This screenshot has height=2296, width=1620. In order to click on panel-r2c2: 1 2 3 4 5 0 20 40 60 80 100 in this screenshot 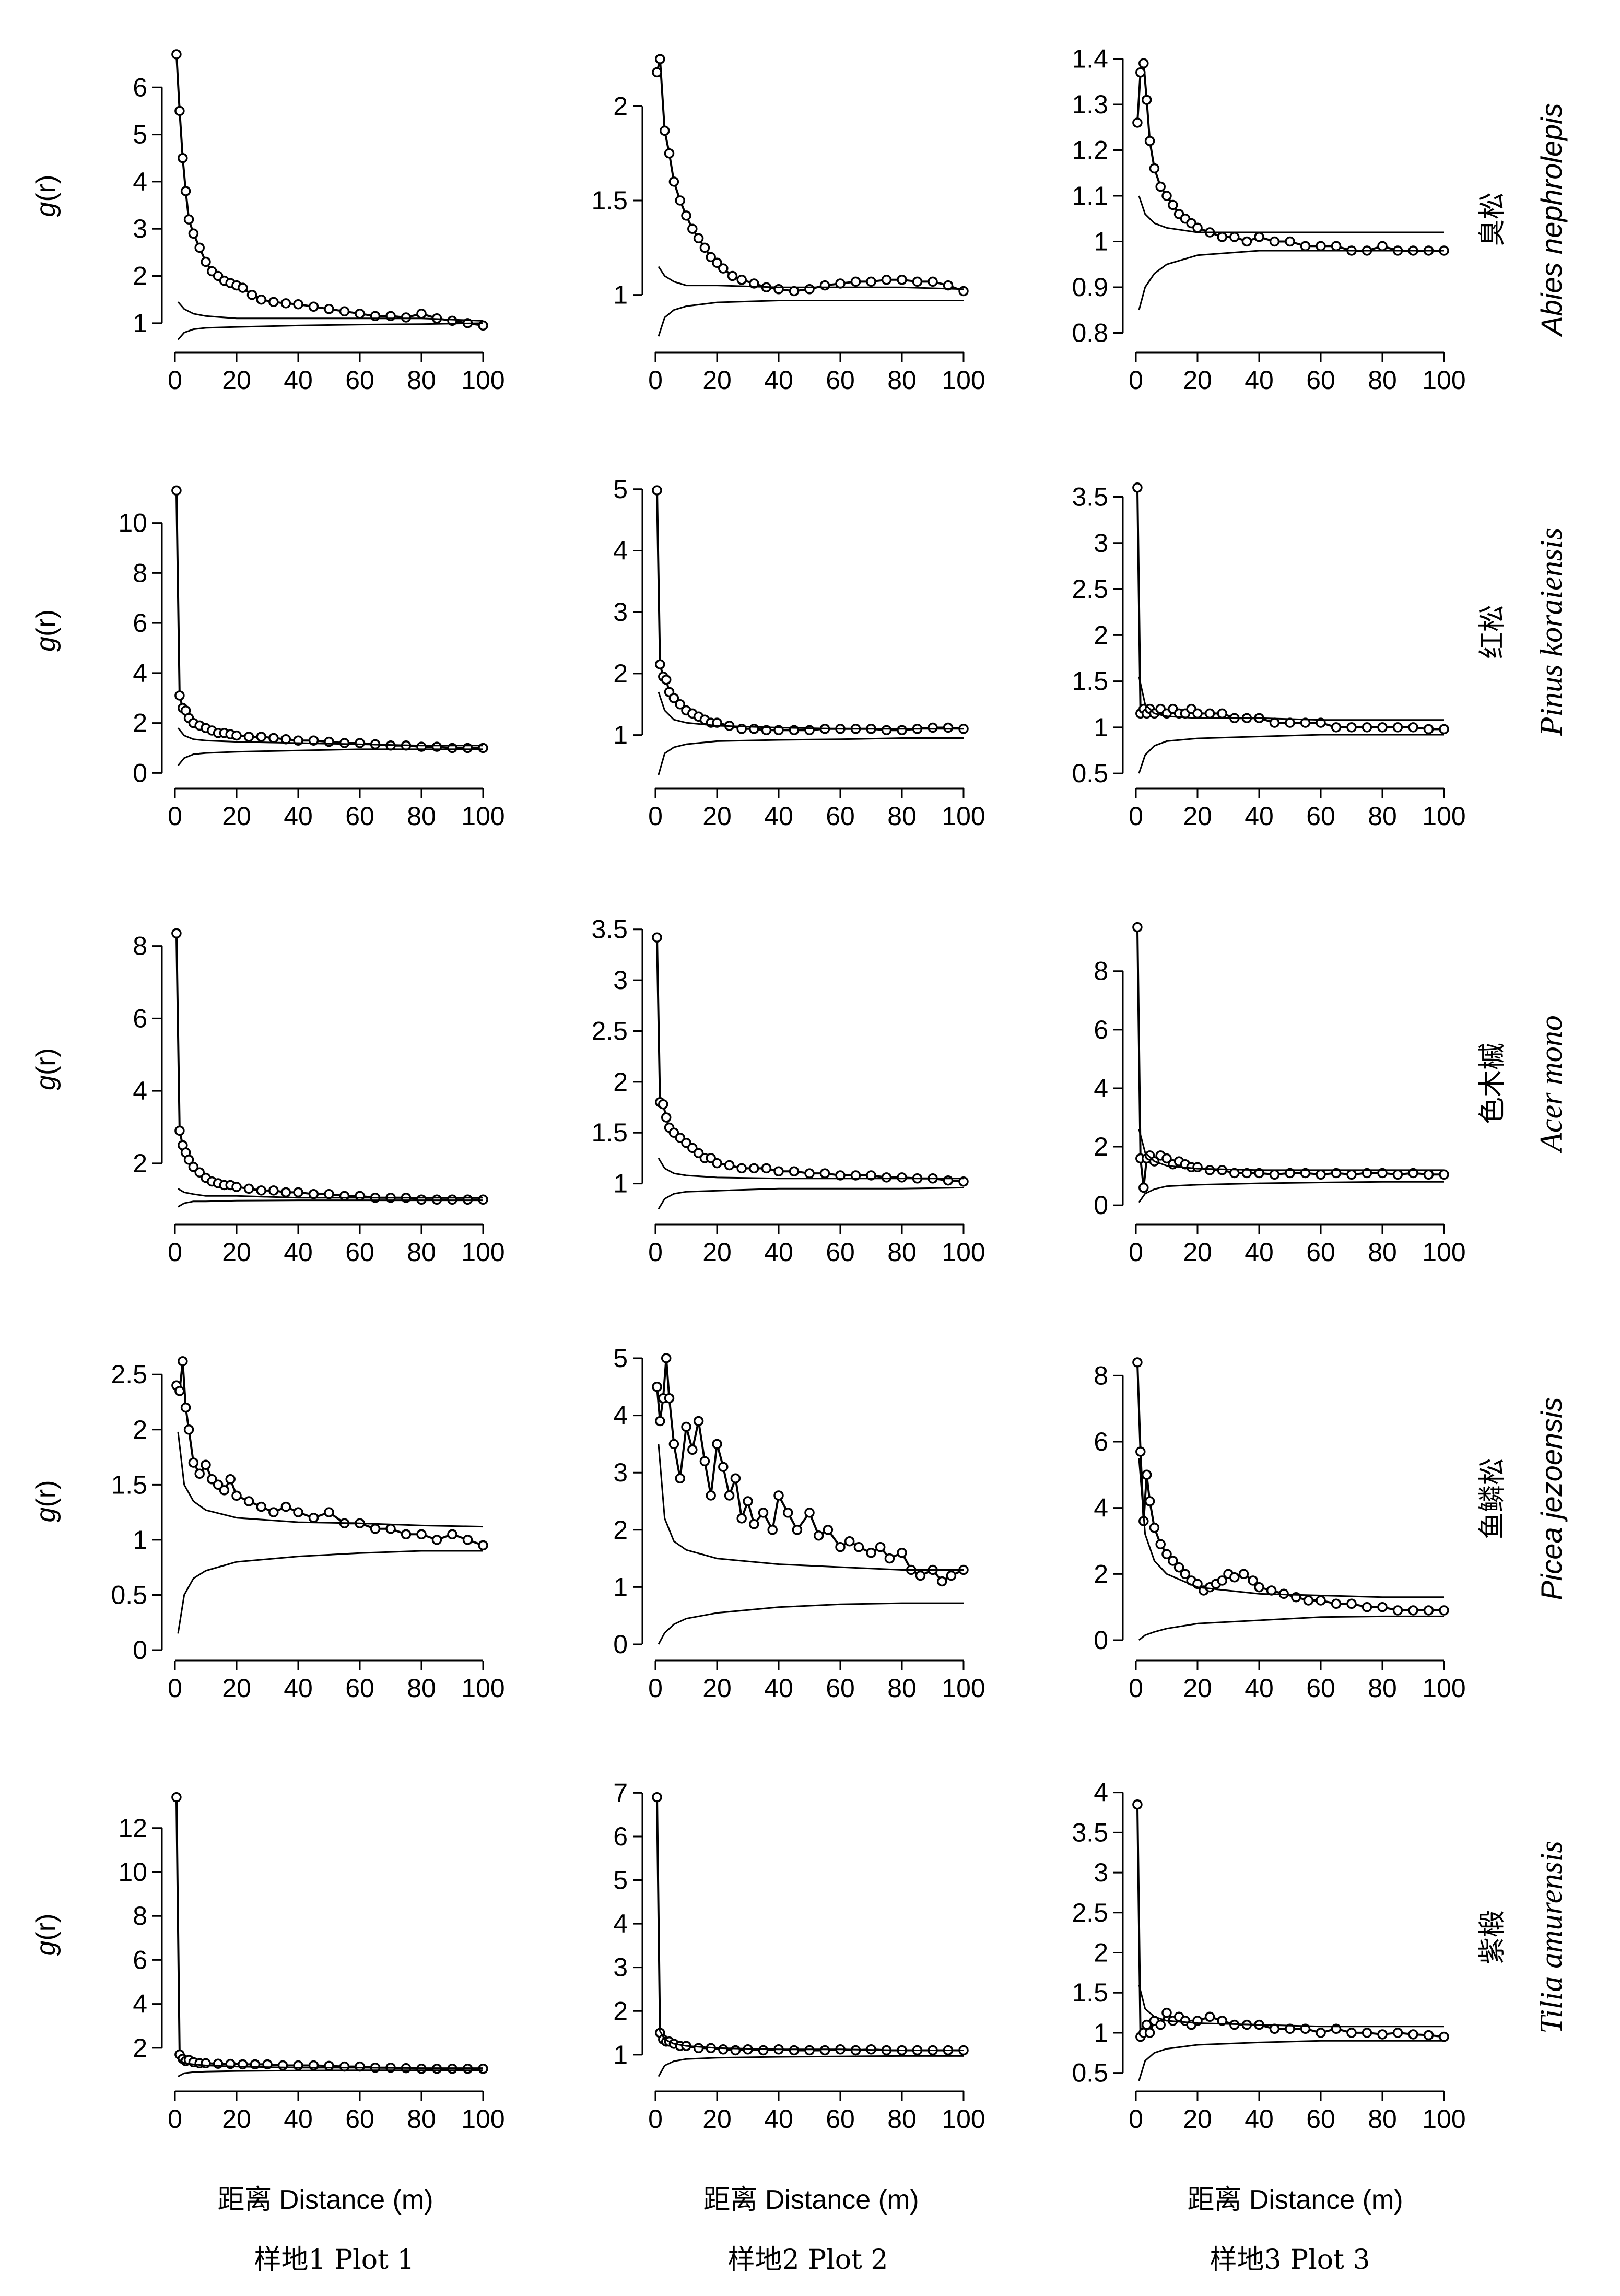, I will do `click(799, 653)`.